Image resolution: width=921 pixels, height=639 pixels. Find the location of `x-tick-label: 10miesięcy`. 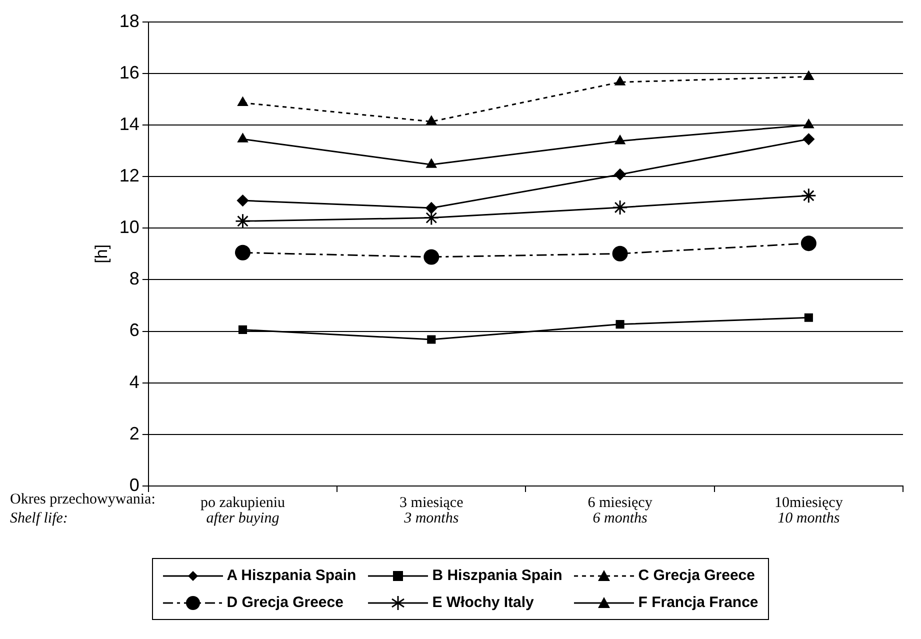

x-tick-label: 10miesięcy is located at coordinates (809, 502).